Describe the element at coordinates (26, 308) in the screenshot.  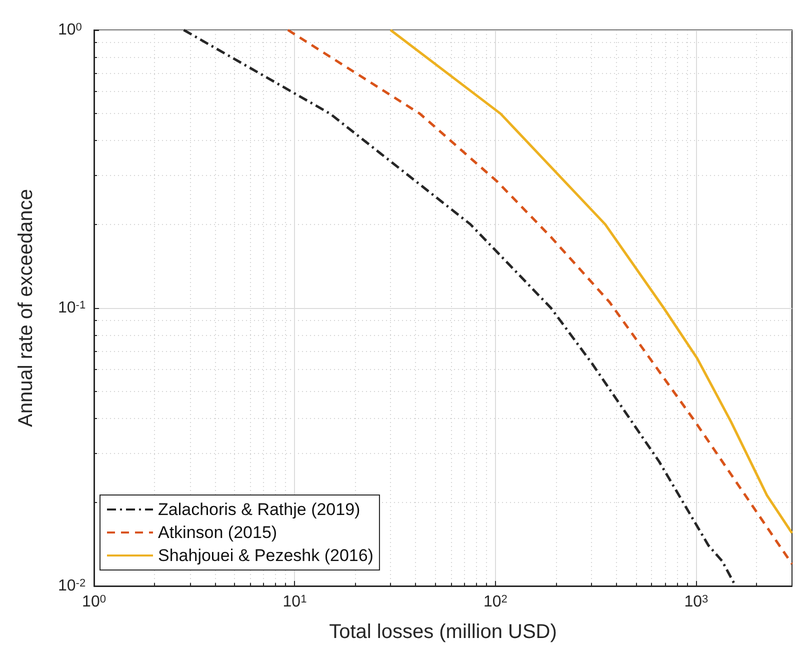
I see `y-axis-title: Annual rate of exceedance` at that location.